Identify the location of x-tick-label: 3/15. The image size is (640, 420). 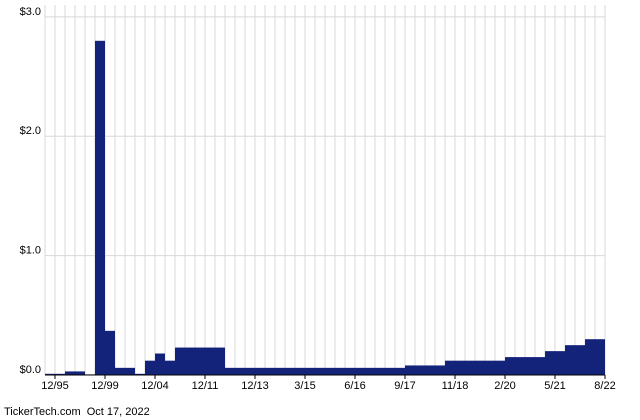
(304, 386).